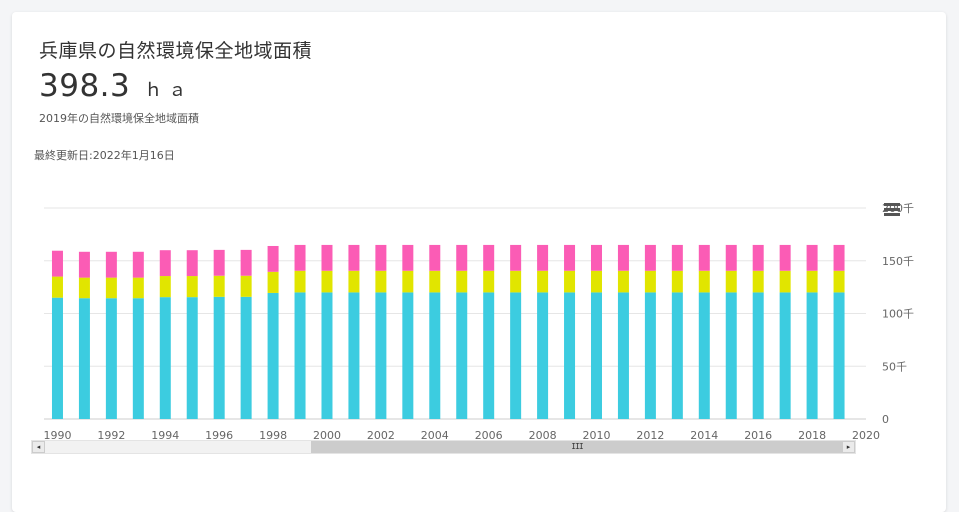  What do you see at coordinates (892, 209) in the screenshot?
I see `chart-menu-icon` at bounding box center [892, 209].